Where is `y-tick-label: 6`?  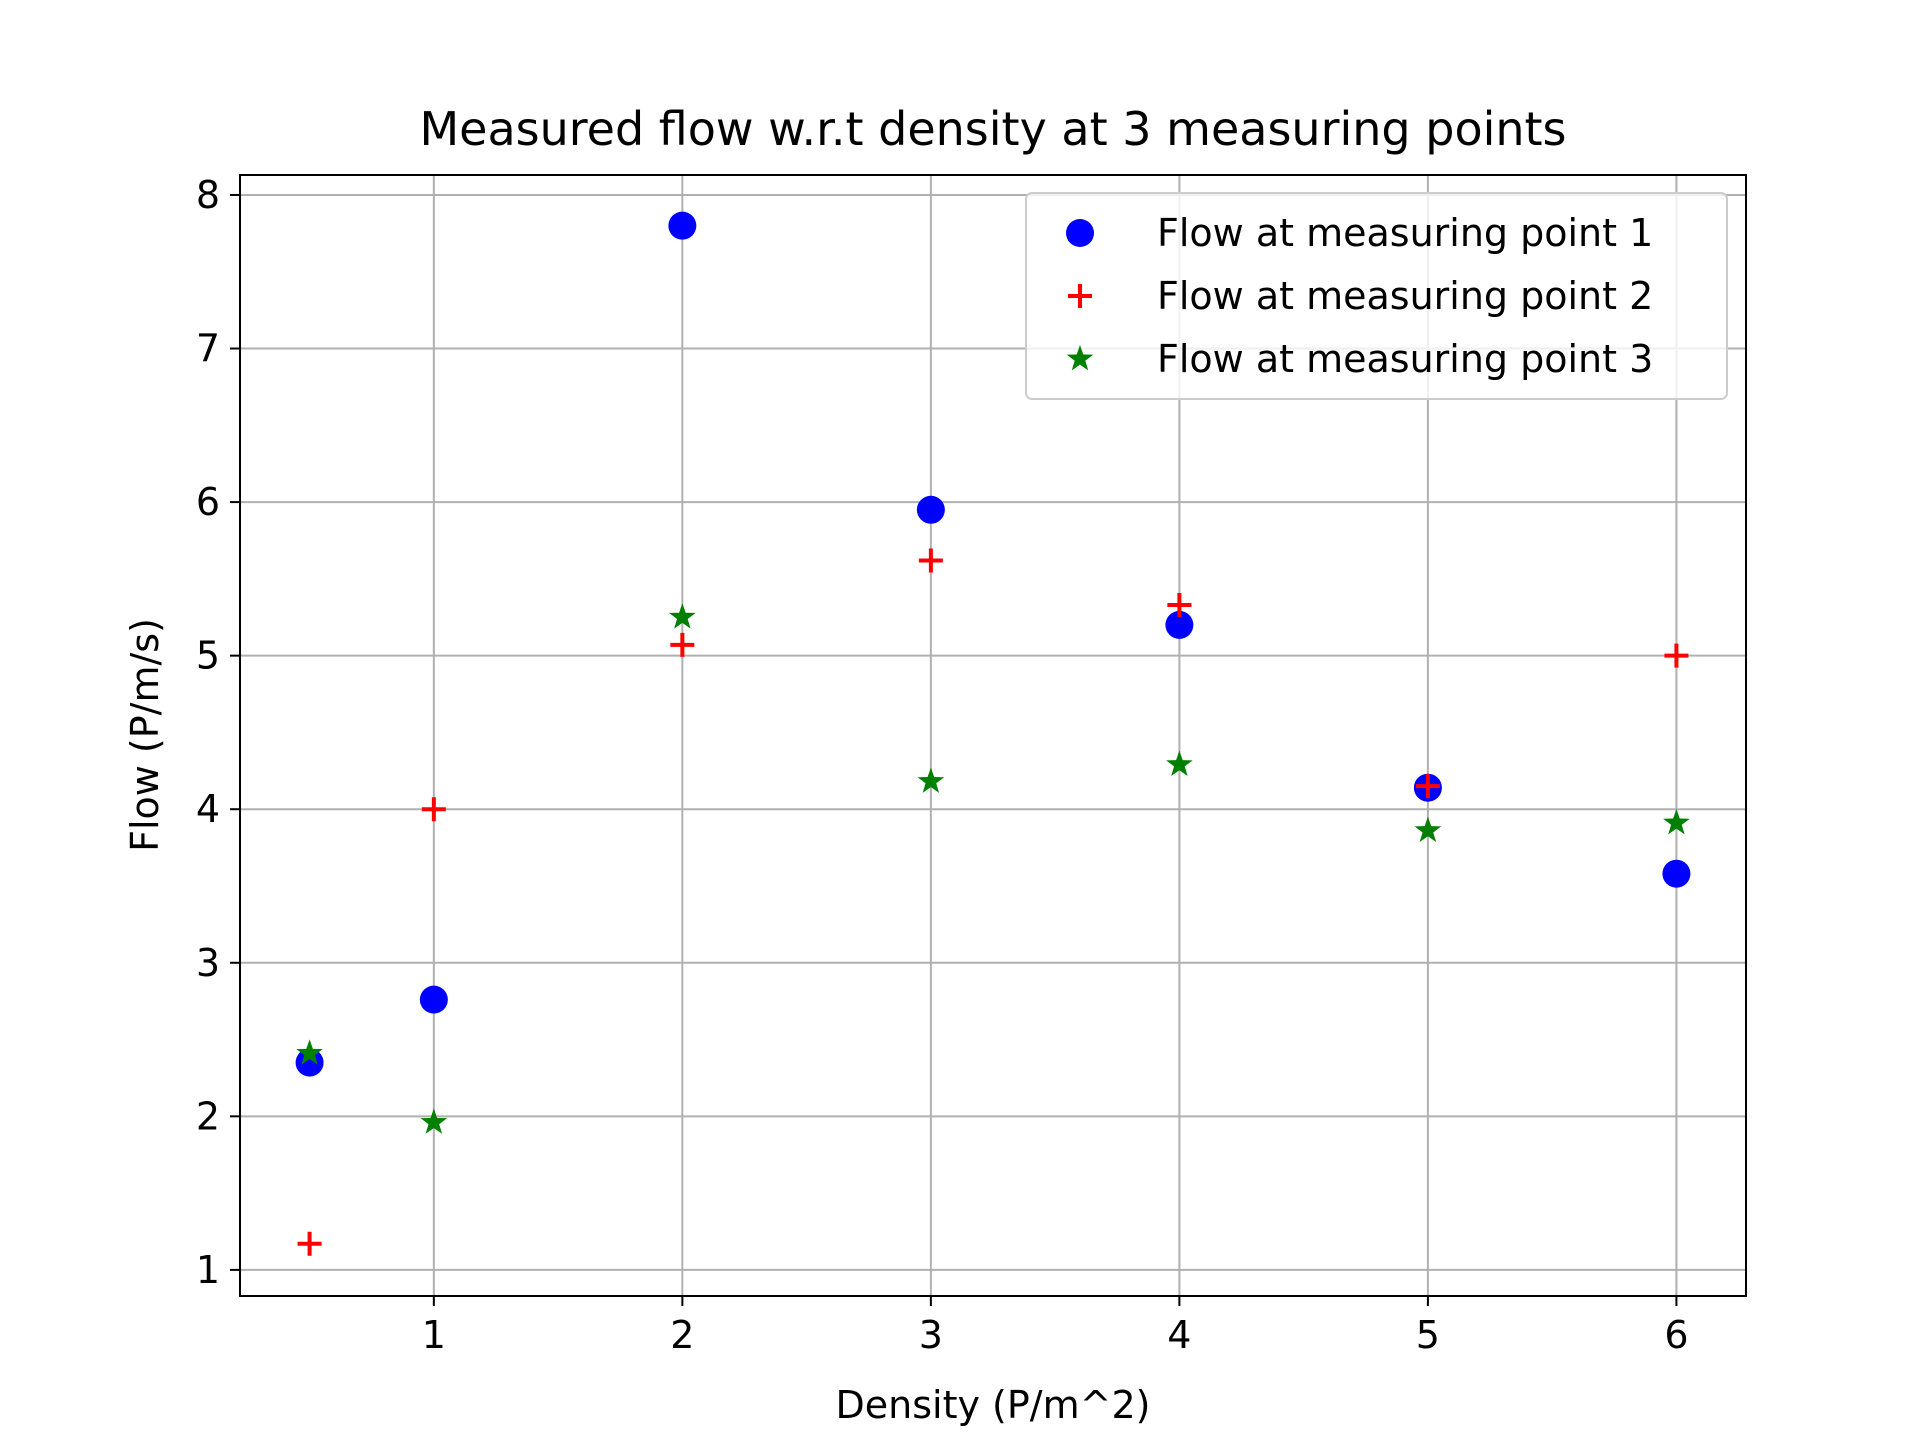 y-tick-label: 6 is located at coordinates (208, 502).